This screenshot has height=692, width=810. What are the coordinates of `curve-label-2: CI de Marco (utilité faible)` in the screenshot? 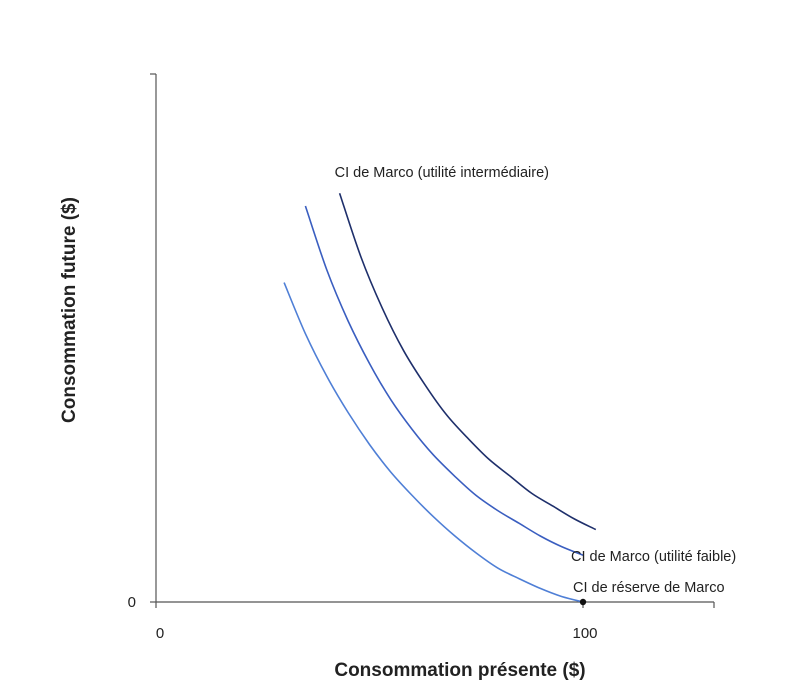 It's located at (653, 557).